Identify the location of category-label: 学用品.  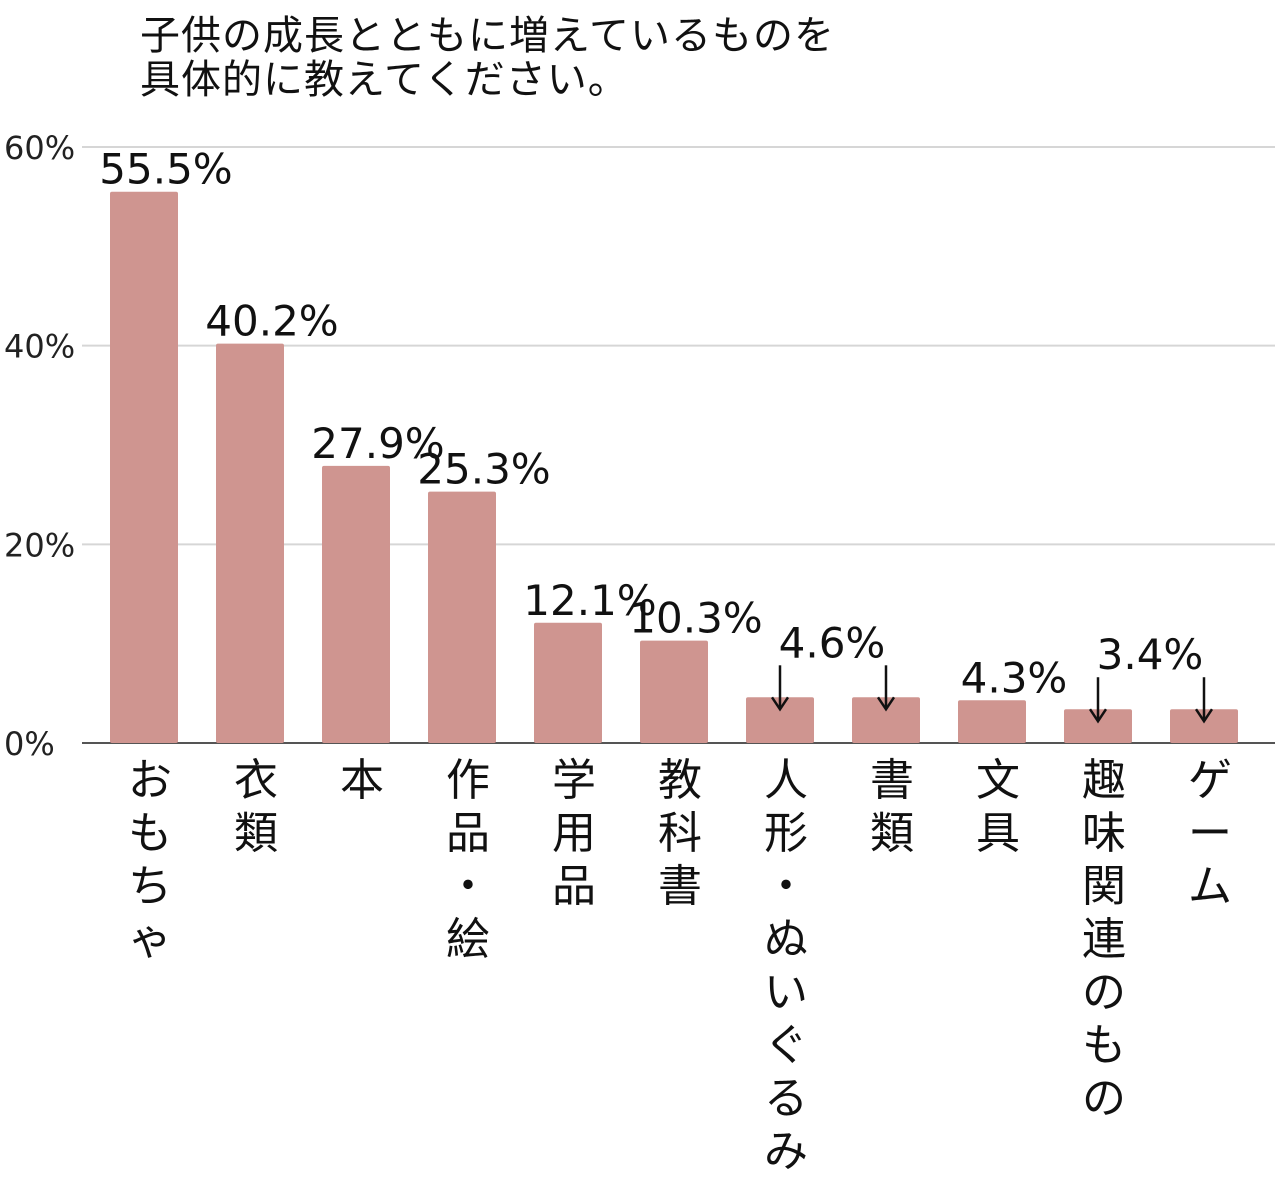
(574, 833).